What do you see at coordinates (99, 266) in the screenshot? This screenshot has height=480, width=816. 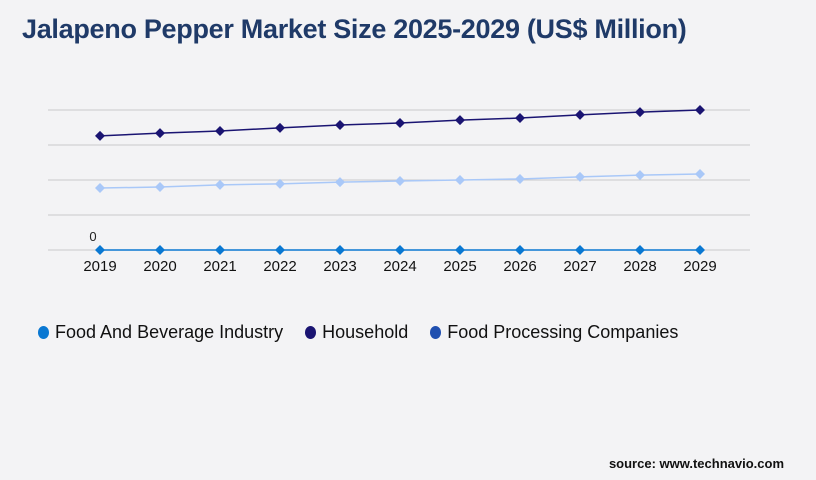 I see `x-tick-label: 2019` at bounding box center [99, 266].